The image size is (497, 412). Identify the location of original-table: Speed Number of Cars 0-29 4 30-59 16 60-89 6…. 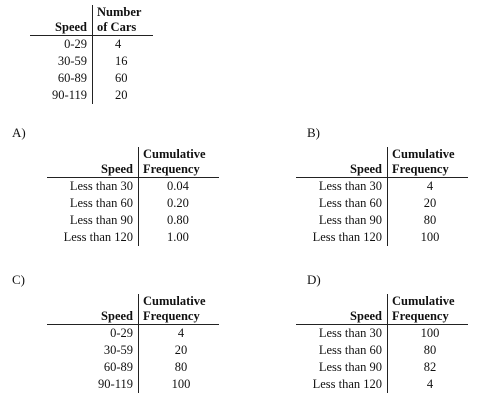
(91, 54).